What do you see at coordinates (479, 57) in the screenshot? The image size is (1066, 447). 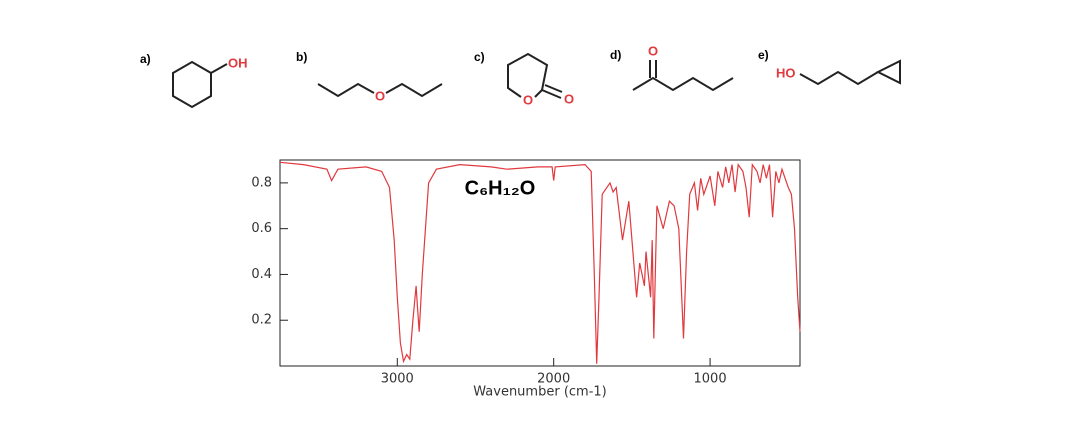 I see `structure-label: c)` at bounding box center [479, 57].